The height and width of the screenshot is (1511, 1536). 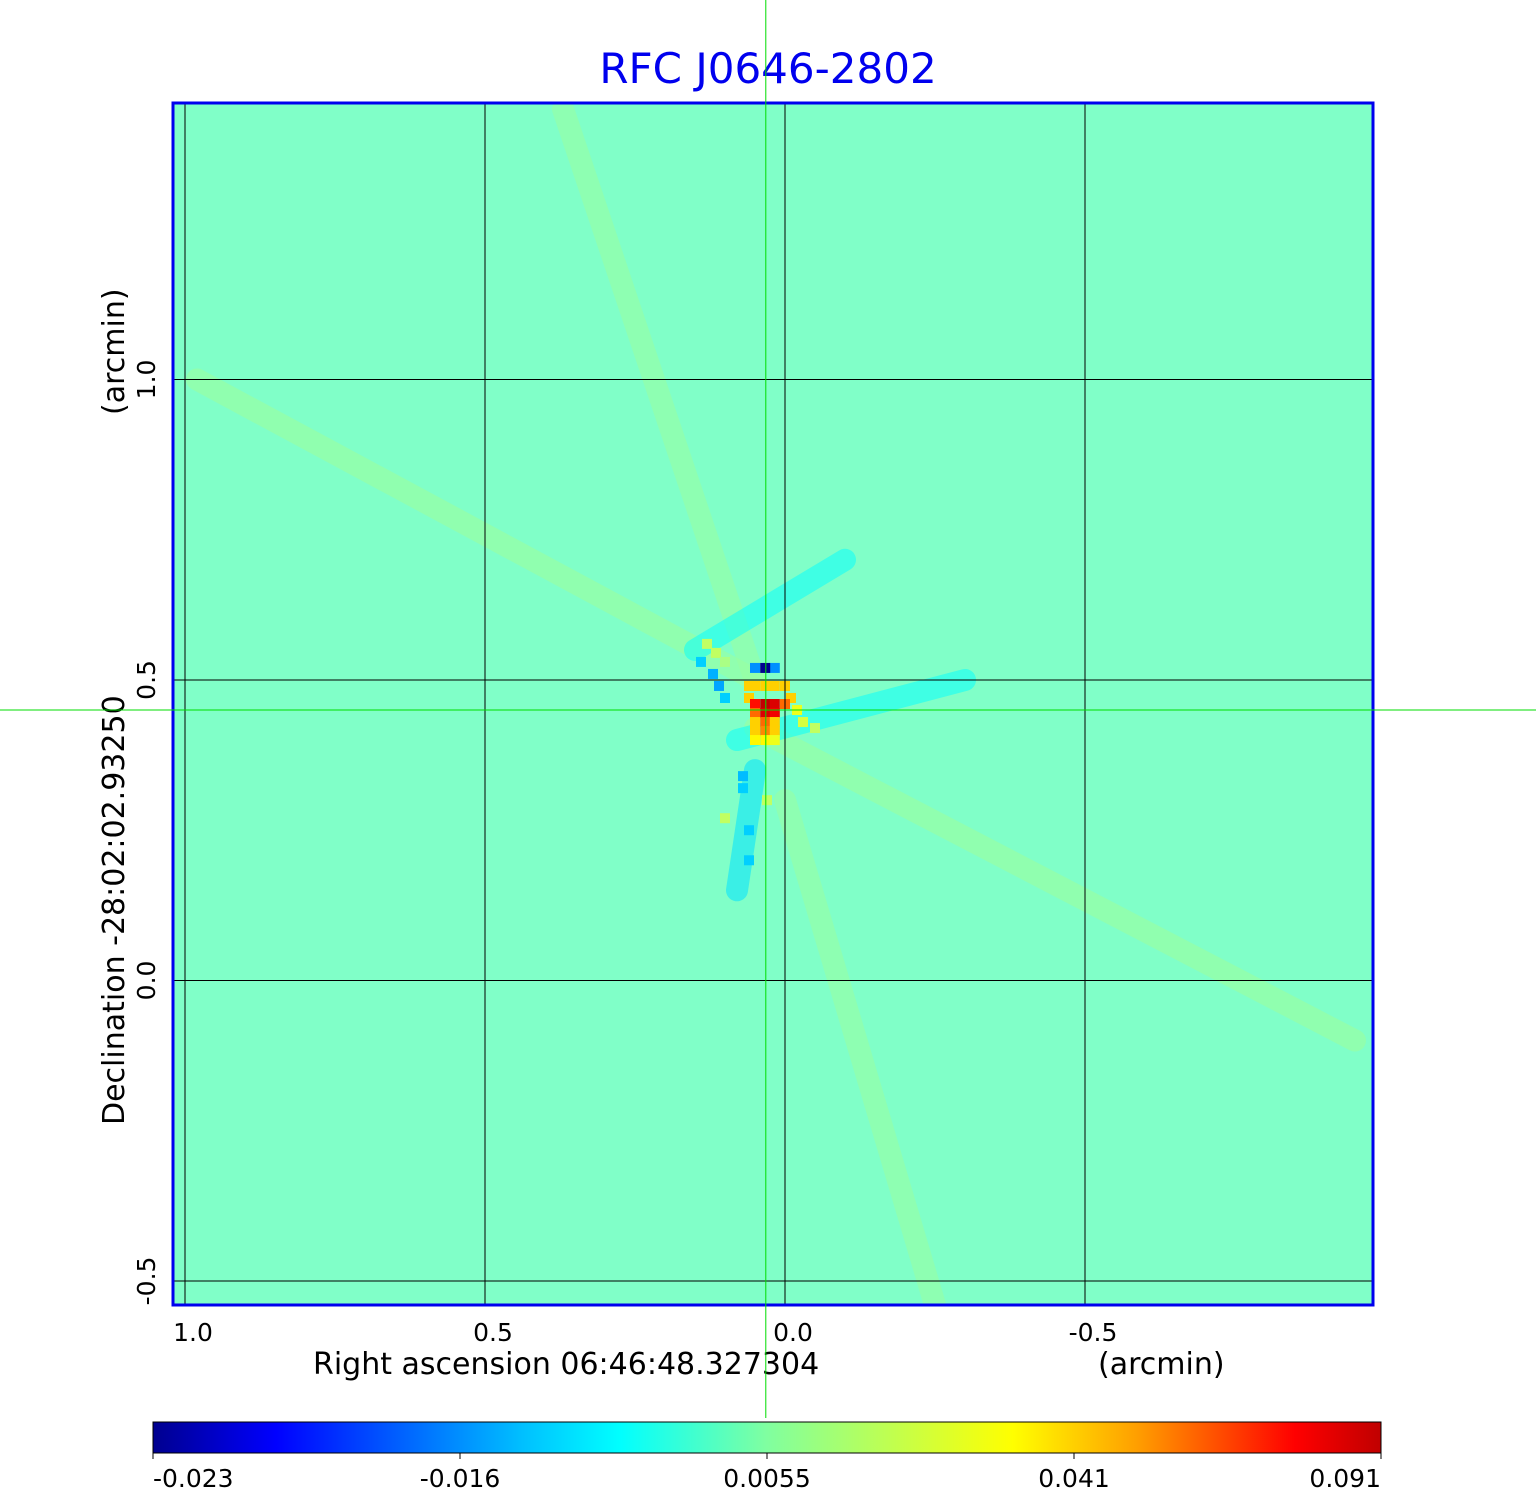 What do you see at coordinates (146, 1281) in the screenshot?
I see `y-tick-label: -0.5` at bounding box center [146, 1281].